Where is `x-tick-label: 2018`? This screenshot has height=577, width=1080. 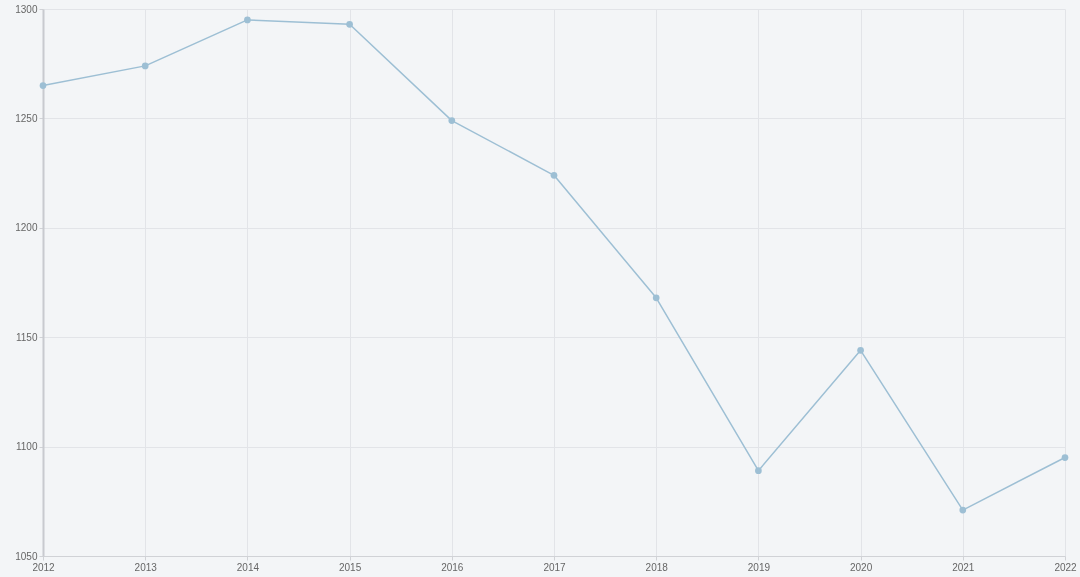
x-tick-label: 2018 is located at coordinates (657, 567).